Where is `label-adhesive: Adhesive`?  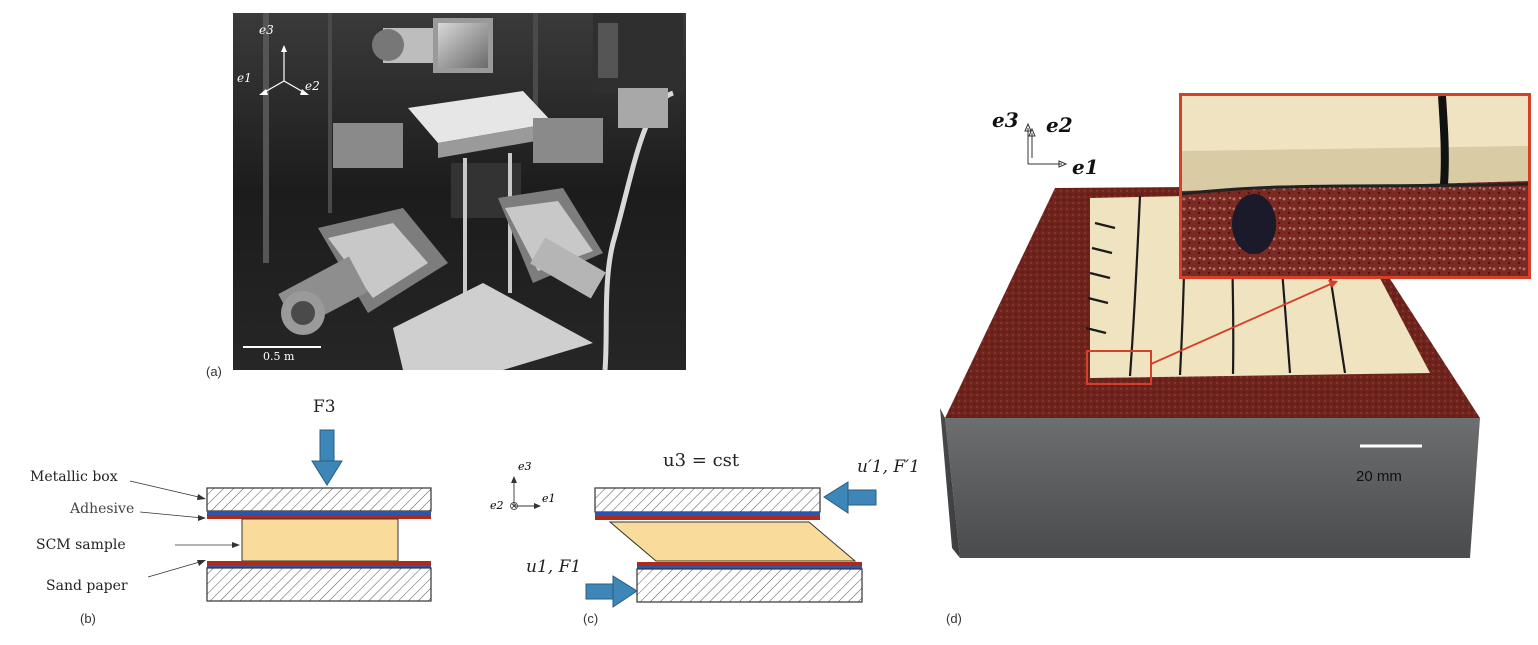 label-adhesive: Adhesive is located at coordinates (102, 509).